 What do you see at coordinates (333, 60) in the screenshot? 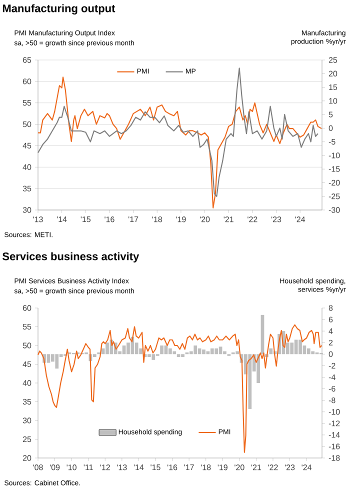
I see `y2-tick-label: 25` at bounding box center [333, 60].